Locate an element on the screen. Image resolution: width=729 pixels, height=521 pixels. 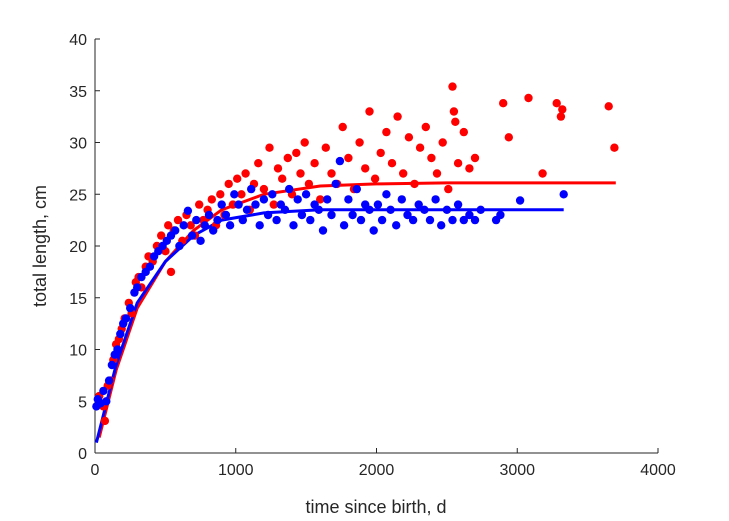
y-tick-label: 35 is located at coordinates (78, 92).